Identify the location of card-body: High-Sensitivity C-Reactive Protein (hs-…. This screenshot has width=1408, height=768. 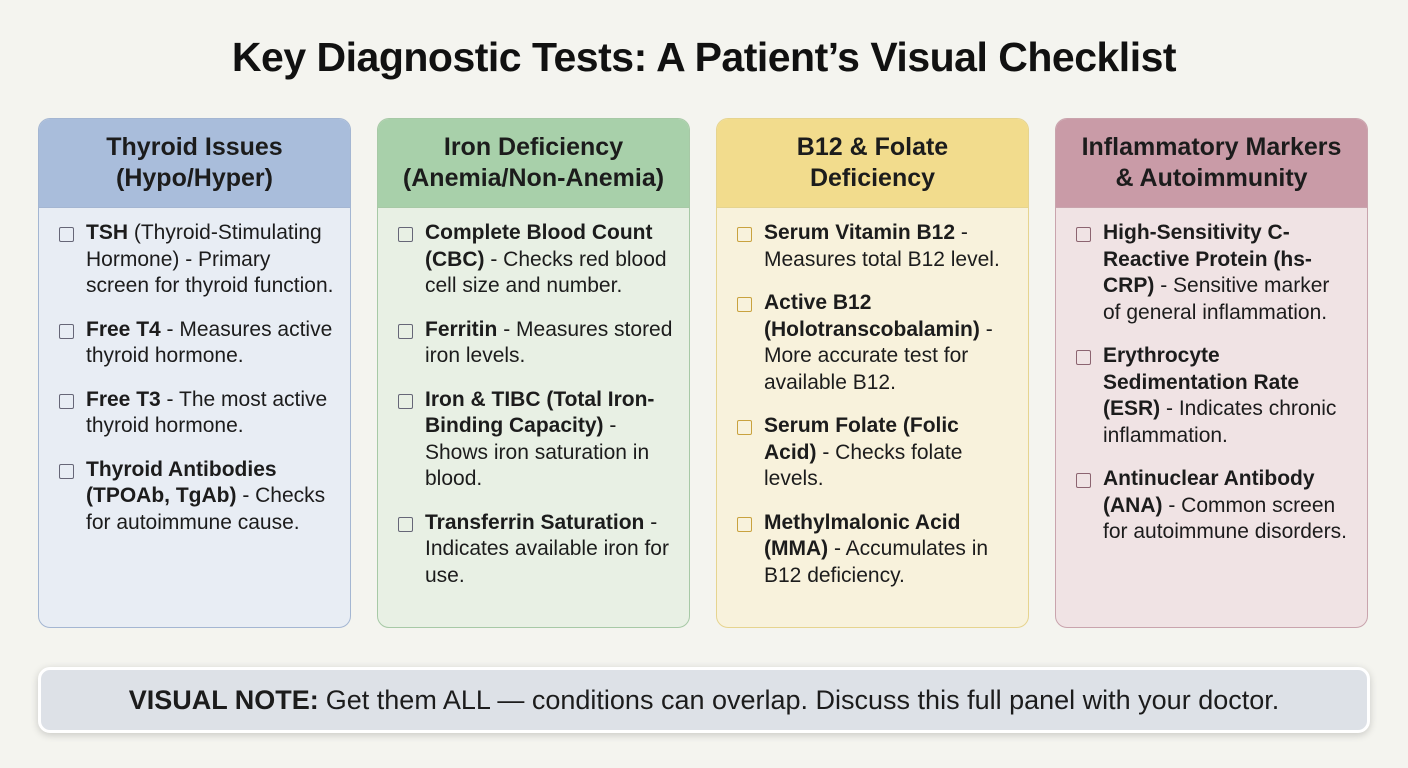
(1211, 377).